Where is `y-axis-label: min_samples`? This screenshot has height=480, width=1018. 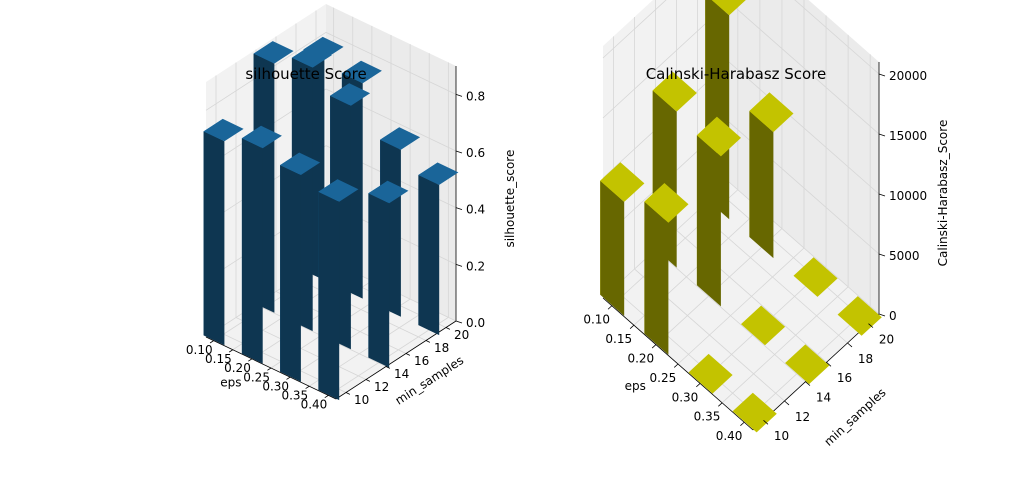 y-axis-label: min_samples is located at coordinates (854, 416).